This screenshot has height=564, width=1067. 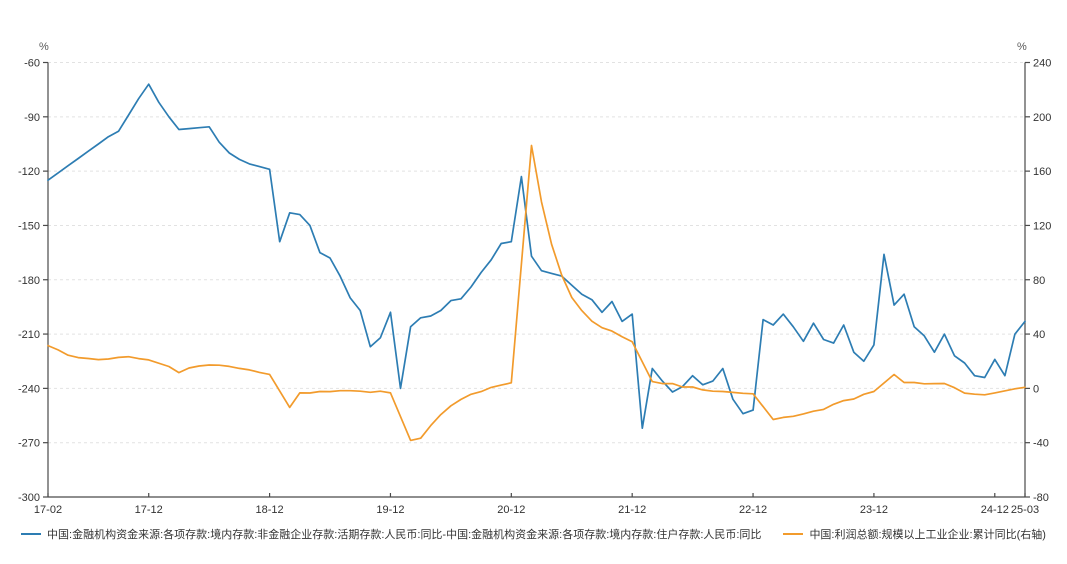 What do you see at coordinates (1039, 335) in the screenshot?
I see `right-axis-tick-label: 40` at bounding box center [1039, 335].